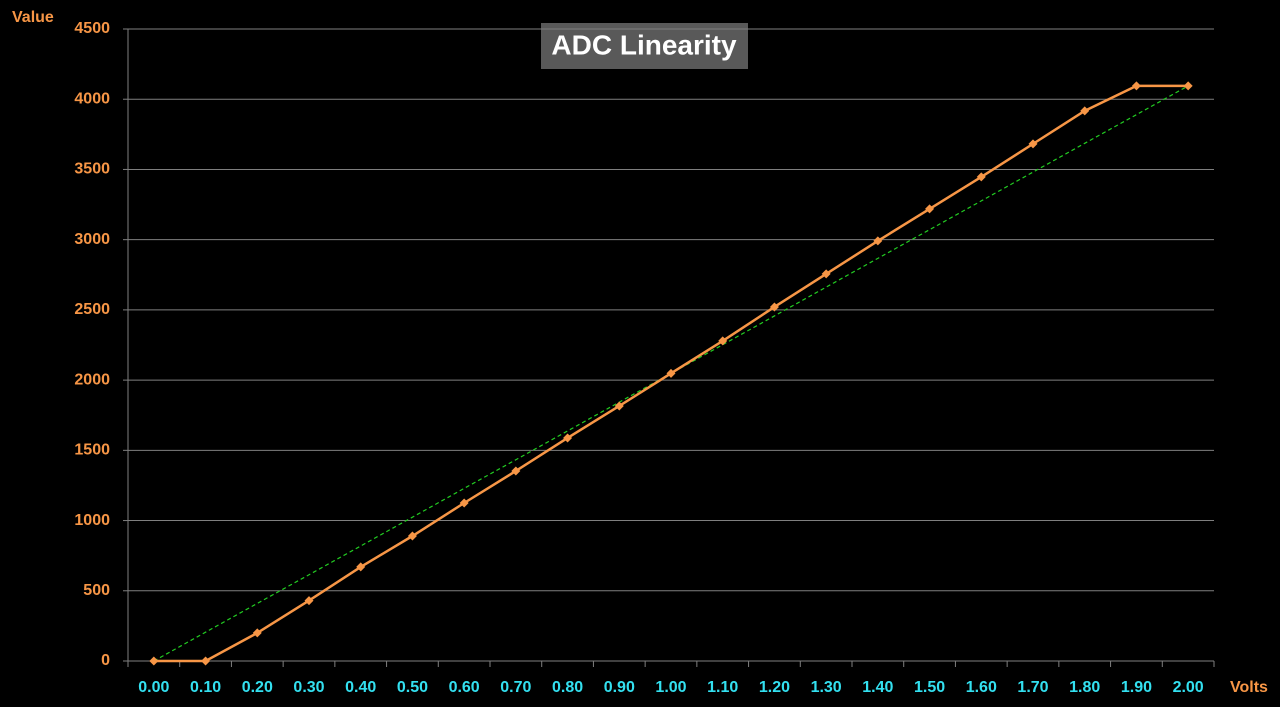  Describe the element at coordinates (92, 169) in the screenshot. I see `y-tick-label: 3500` at that location.